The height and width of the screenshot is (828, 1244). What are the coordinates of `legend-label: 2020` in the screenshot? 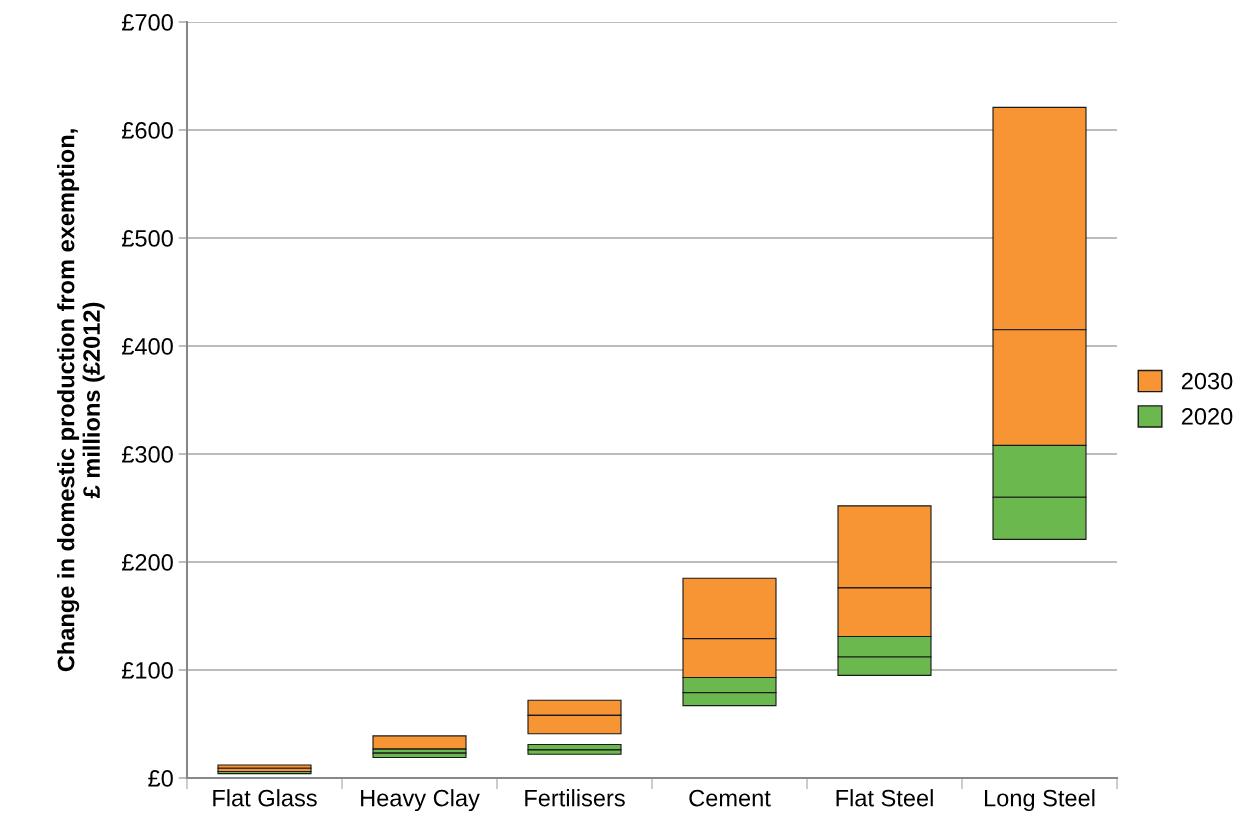 It's located at (1207, 416).